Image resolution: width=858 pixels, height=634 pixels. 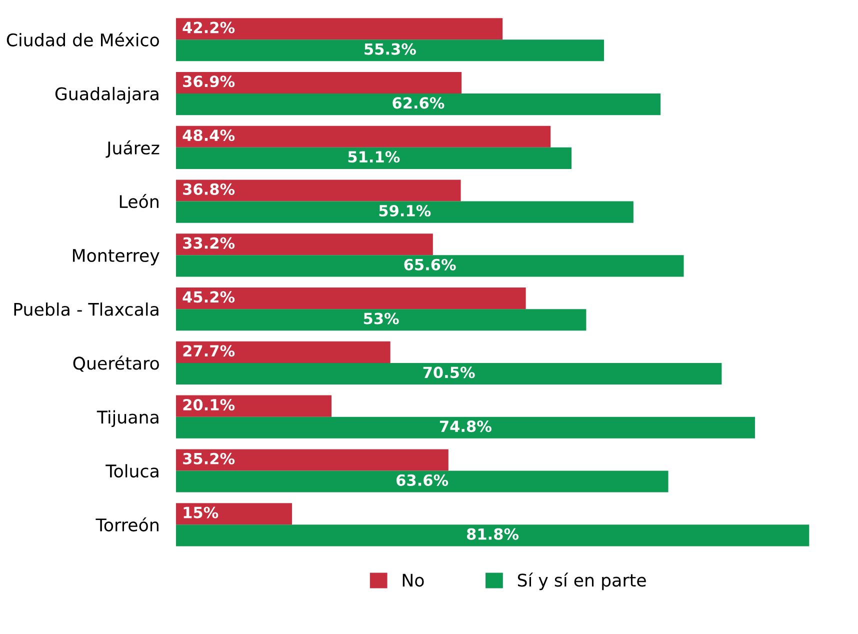 I want to click on y-tick-label: Puebla - Tlaxcala, so click(x=86, y=309).